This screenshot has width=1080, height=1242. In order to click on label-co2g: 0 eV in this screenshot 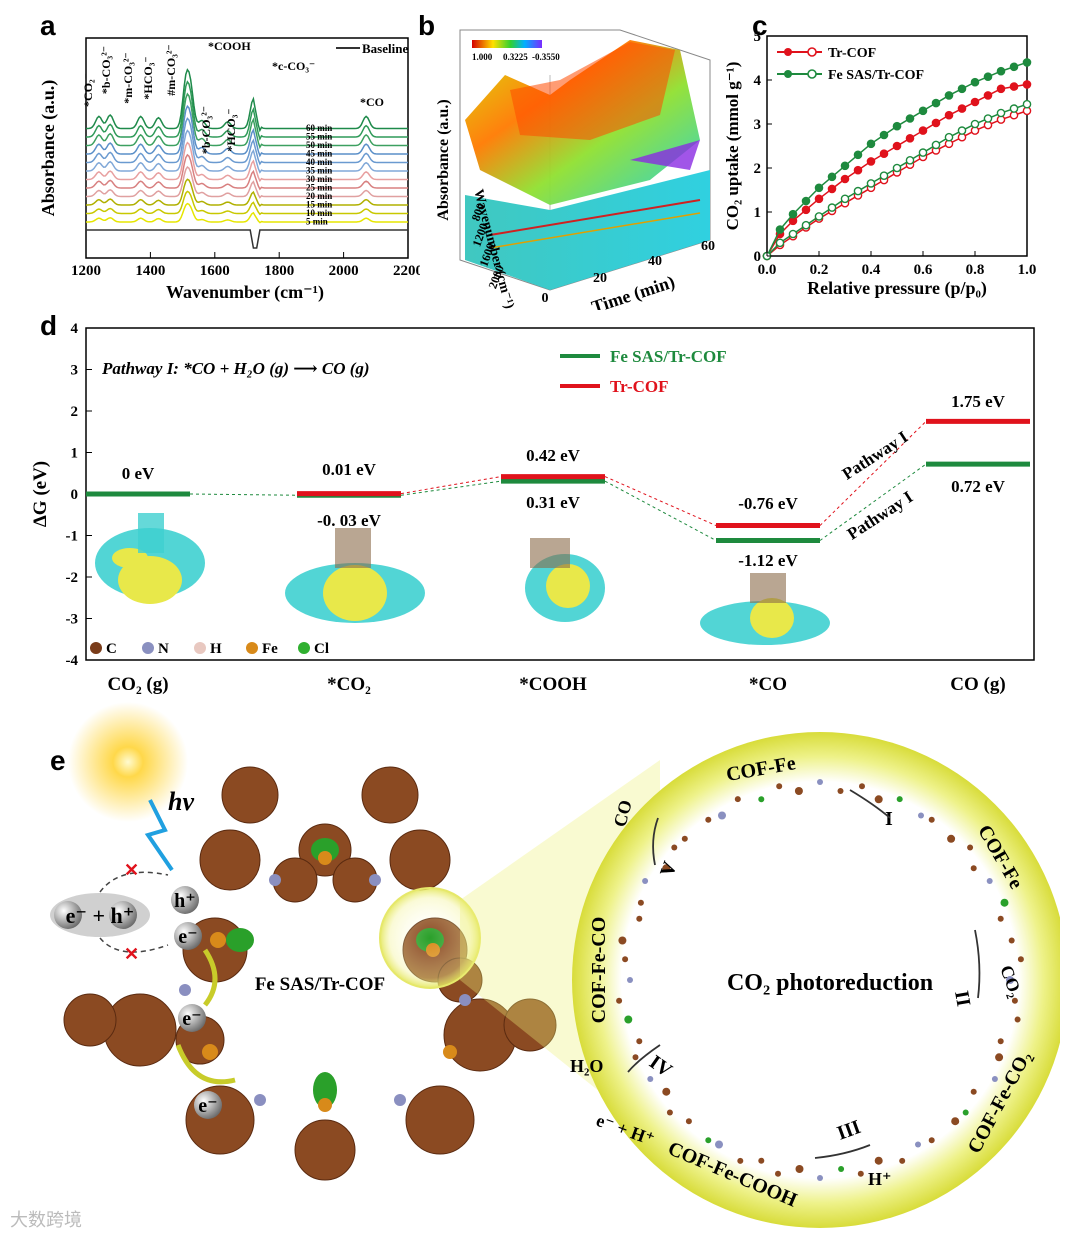, I will do `click(138, 473)`.